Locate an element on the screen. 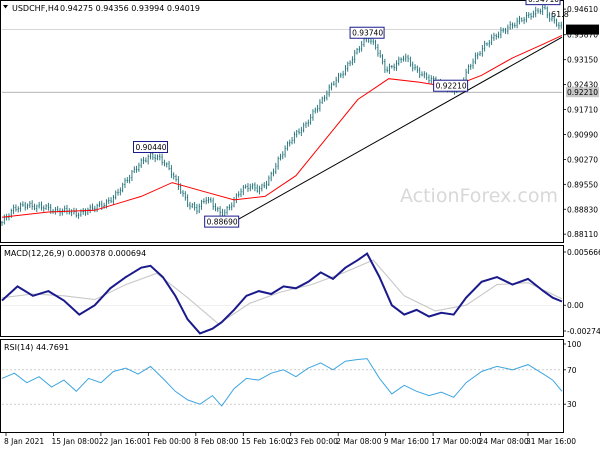 This screenshot has width=600, height=450. y-tick-label: 0.89550 is located at coordinates (582, 184).